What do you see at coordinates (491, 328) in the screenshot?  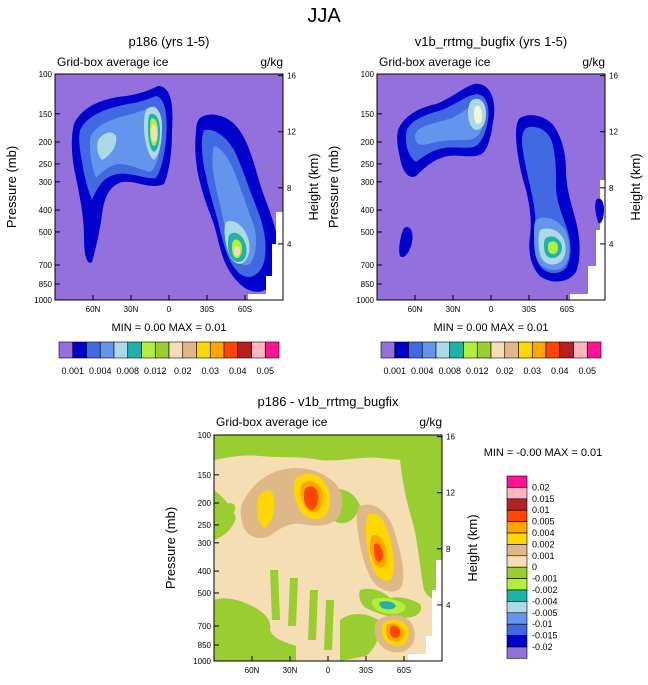 I see `panel-b-stats: MIN = 0.00 MAX = 0.01` at bounding box center [491, 328].